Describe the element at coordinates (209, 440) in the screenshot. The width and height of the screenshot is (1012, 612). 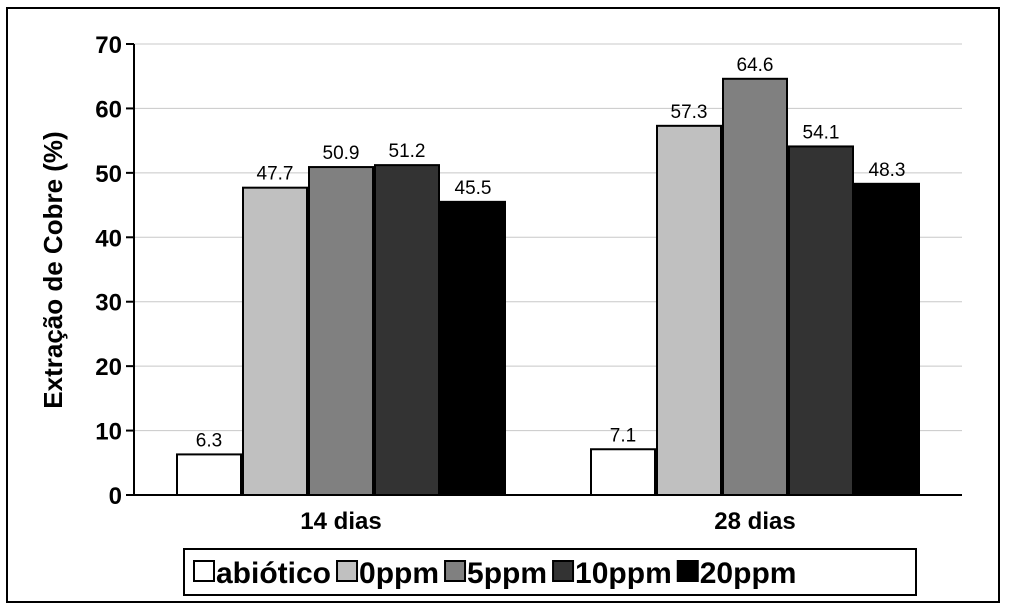
I see `data-label: 6.3` at that location.